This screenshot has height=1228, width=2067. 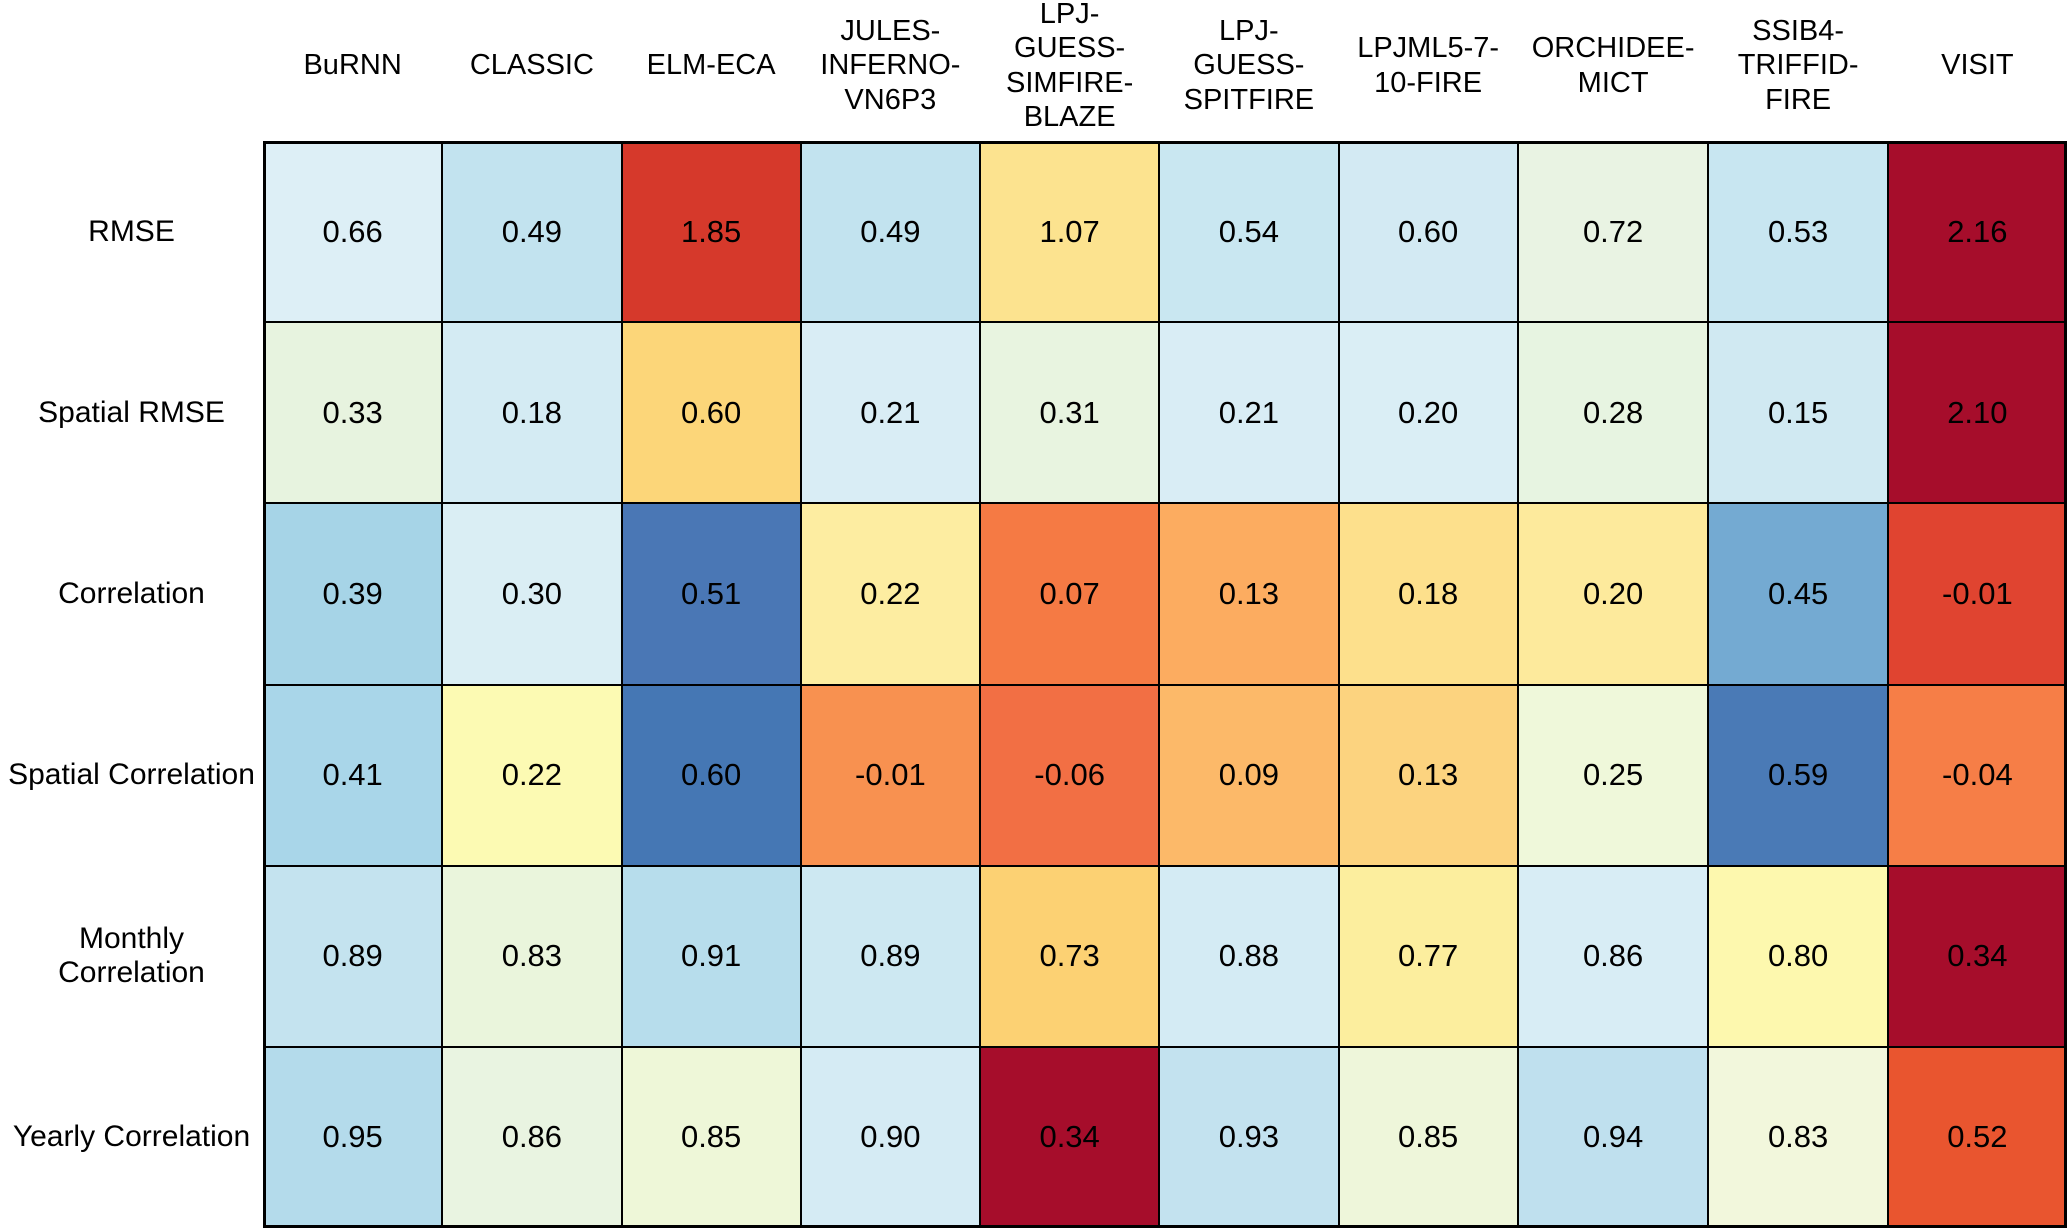 I want to click on cell-value: 1.85, so click(x=711, y=231).